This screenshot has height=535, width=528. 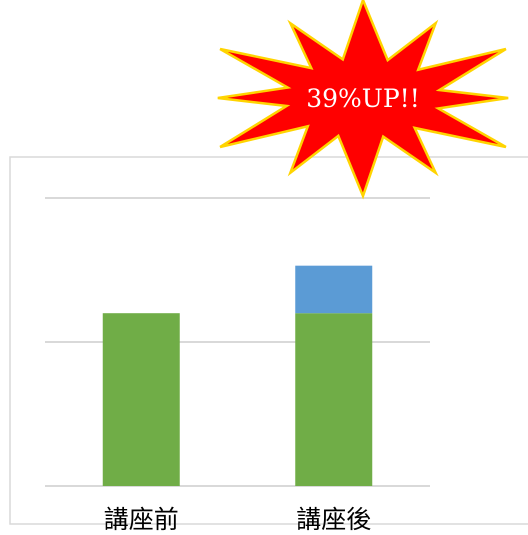 What do you see at coordinates (238, 519) in the screenshot?
I see `x-axis-labels: 講座前 講座後` at bounding box center [238, 519].